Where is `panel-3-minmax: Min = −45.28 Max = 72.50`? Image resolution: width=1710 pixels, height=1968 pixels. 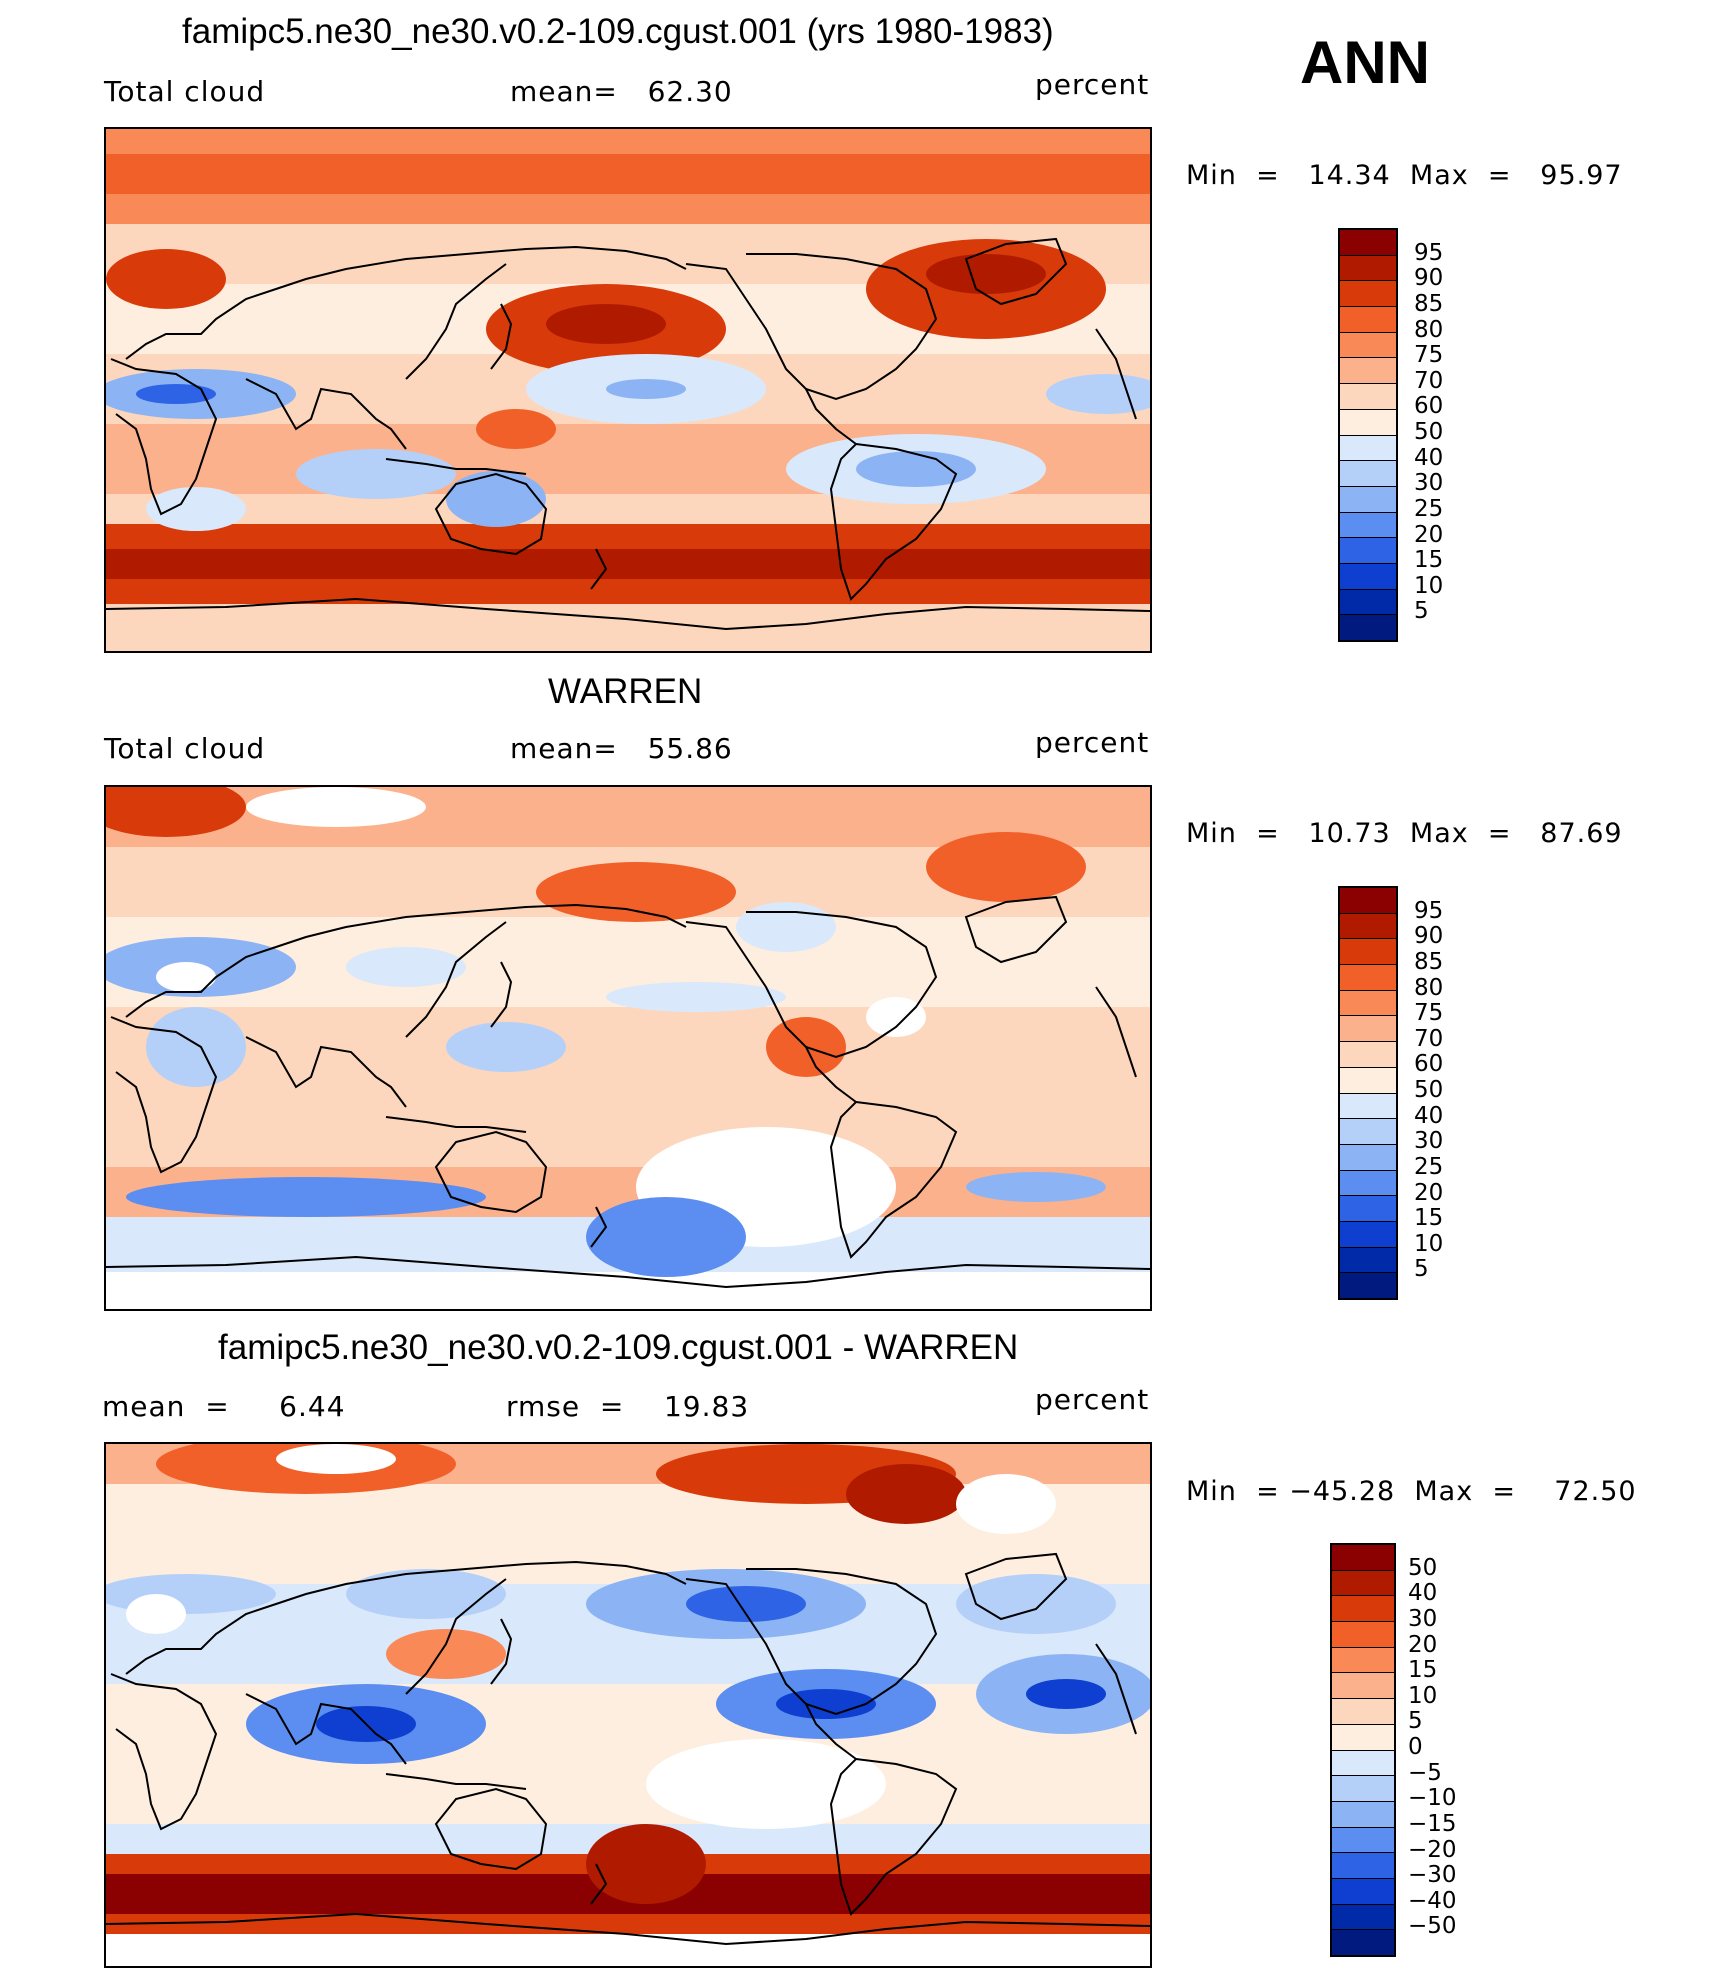
panel-3-minmax: Min = −45.28 Max = 72.50 is located at coordinates (1411, 1491).